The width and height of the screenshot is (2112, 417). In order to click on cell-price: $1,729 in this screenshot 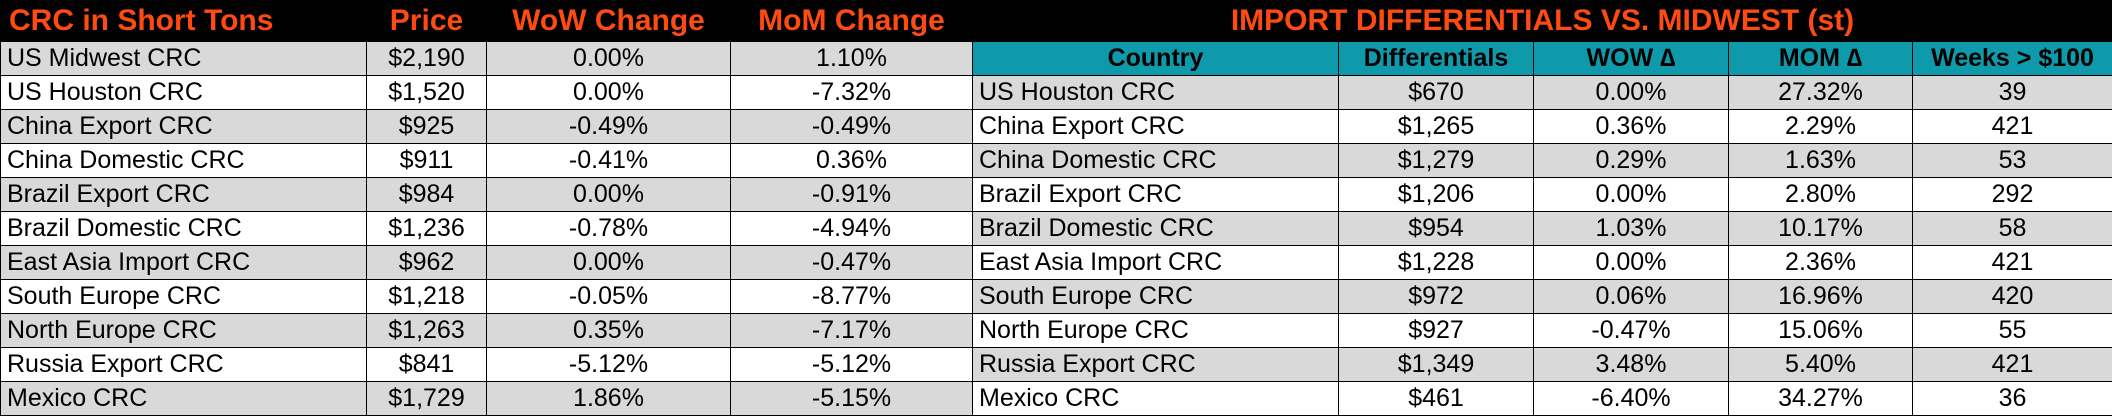, I will do `click(426, 398)`.